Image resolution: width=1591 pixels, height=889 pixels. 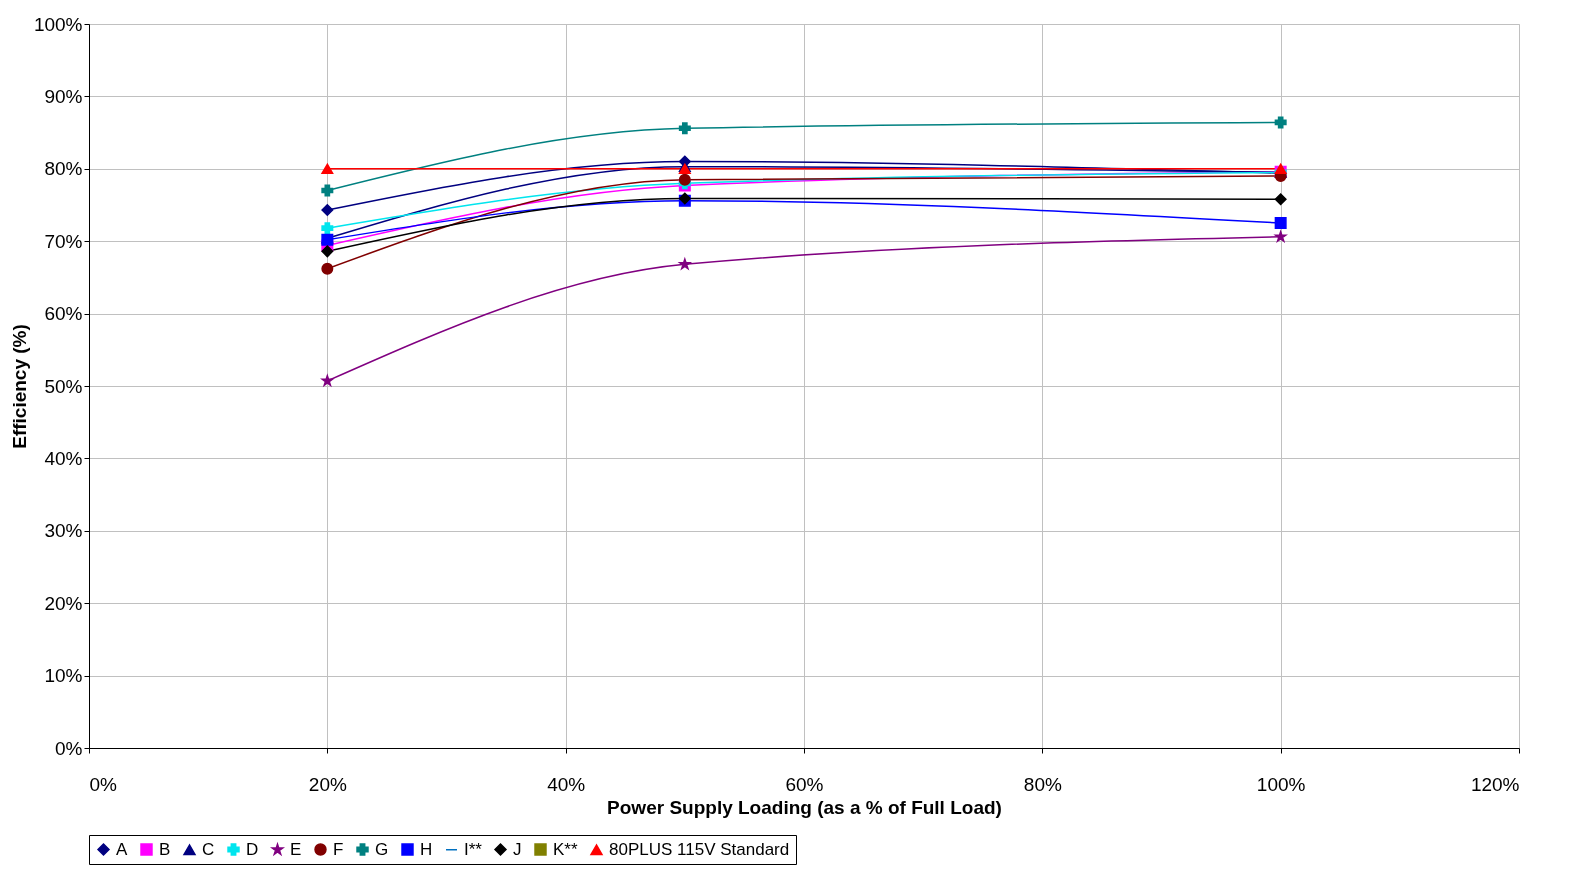 What do you see at coordinates (1495, 784) in the screenshot?
I see `x-tick-label: 120%` at bounding box center [1495, 784].